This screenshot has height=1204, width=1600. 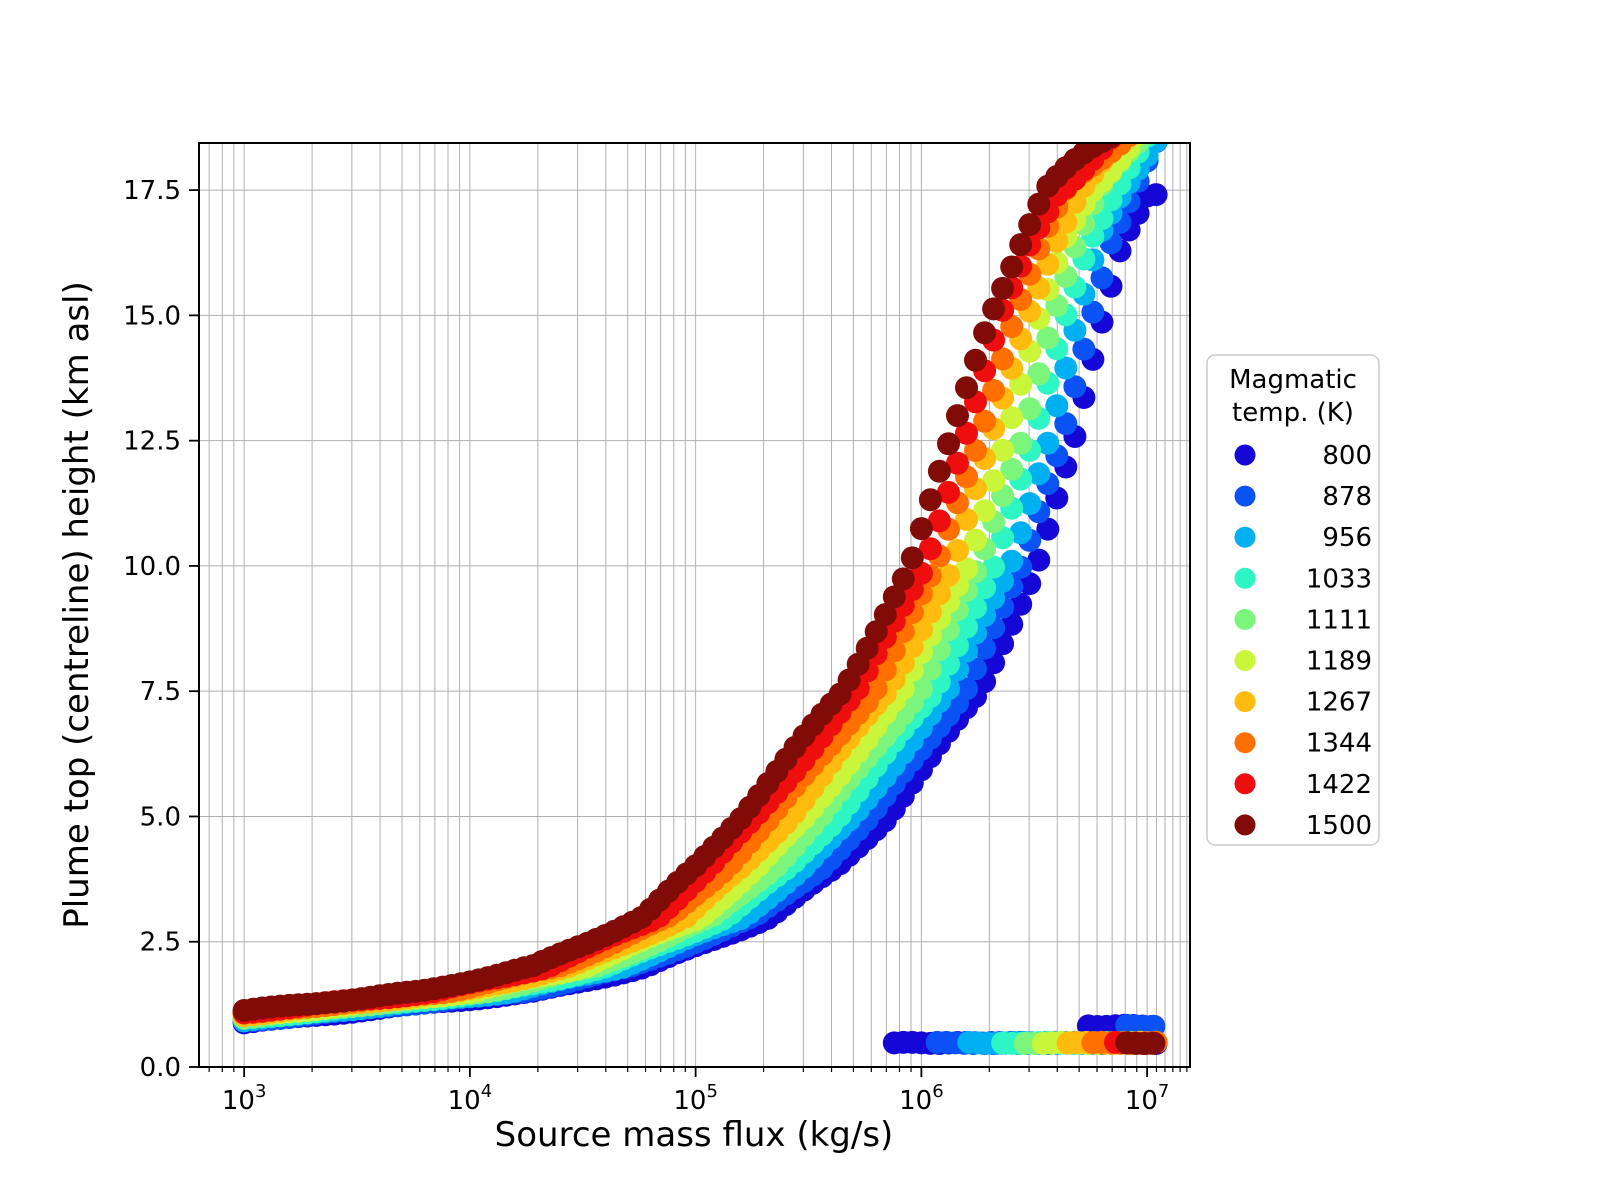 What do you see at coordinates (160, 943) in the screenshot?
I see `y-tick-label: 2.5` at bounding box center [160, 943].